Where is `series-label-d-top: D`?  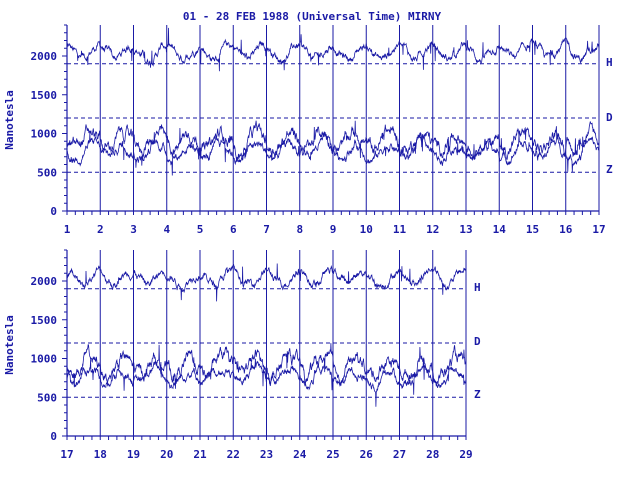 series-label-d-top: D is located at coordinates (609, 117).